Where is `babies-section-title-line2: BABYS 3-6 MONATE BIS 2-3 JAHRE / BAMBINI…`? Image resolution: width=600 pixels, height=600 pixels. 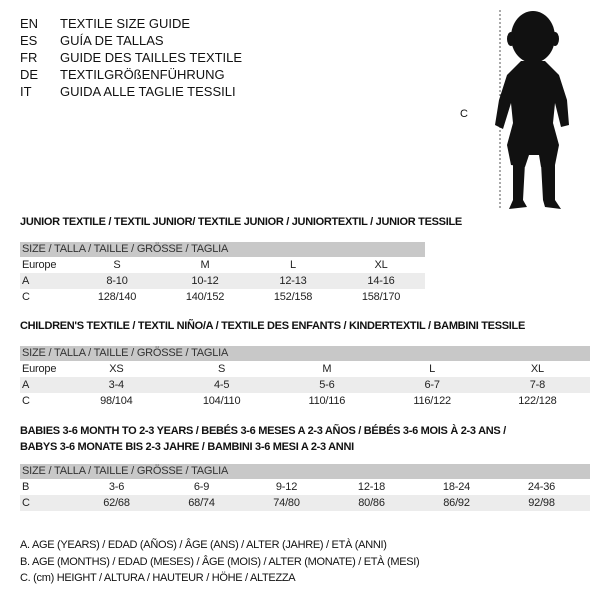
babies-section-title-line2: BABYS 3-6 MONATE BIS 2-3 JAHRE / BAMBINI… is located at coordinates (187, 447).